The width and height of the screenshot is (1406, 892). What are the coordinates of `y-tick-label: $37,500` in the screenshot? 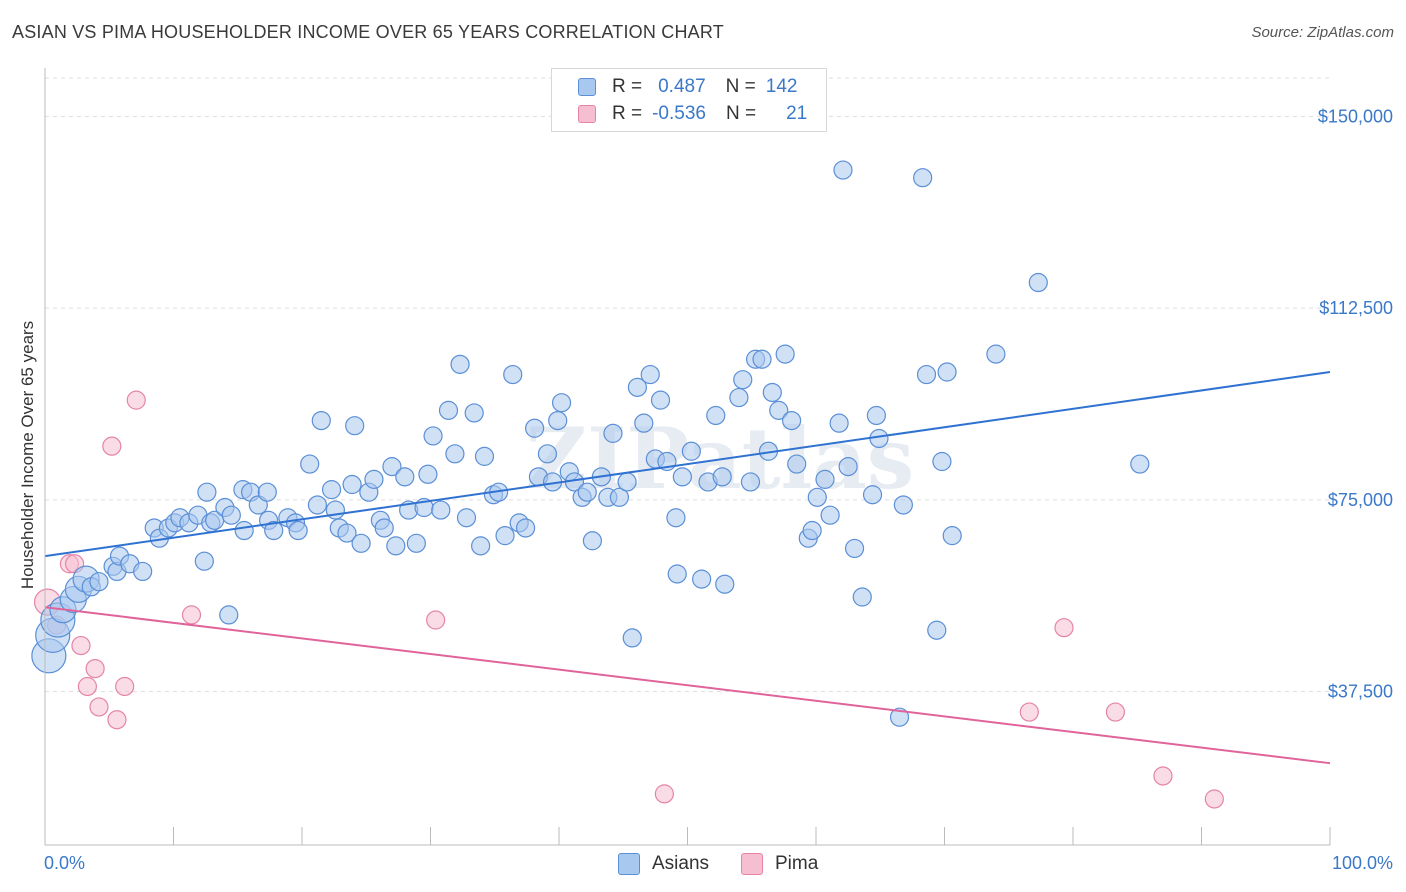 It's located at (1360, 692).